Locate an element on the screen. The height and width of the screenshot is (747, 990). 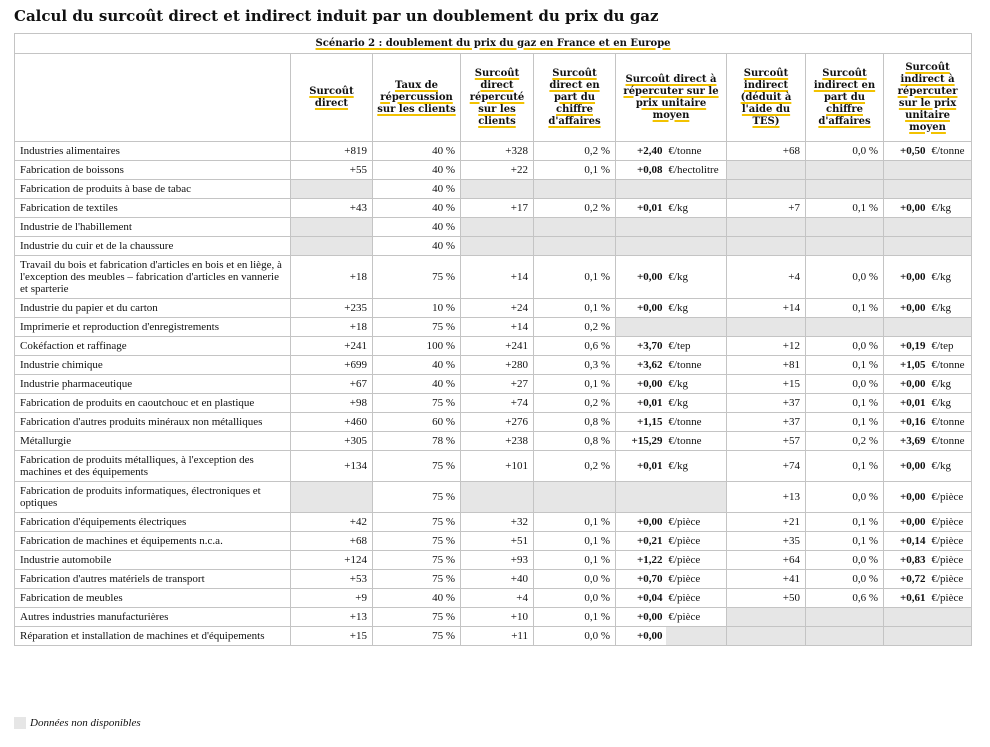
cell: +4 is located at coordinates (497, 598).